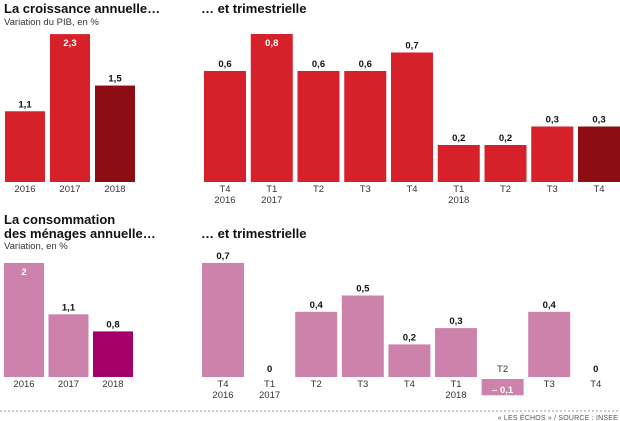 Image resolution: width=620 pixels, height=421 pixels. Describe the element at coordinates (115, 79) in the screenshot. I see `gdp_annual-value-label-2: 1,5` at that location.